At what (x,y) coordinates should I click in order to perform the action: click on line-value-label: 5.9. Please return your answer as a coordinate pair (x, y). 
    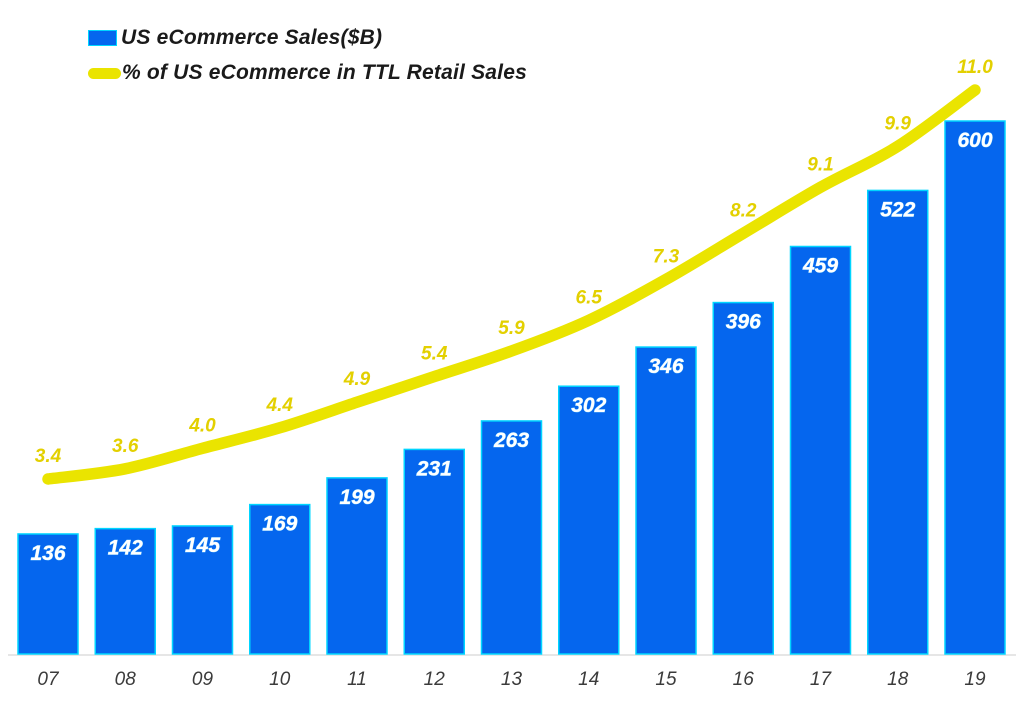
    Looking at the image, I should click on (511, 328).